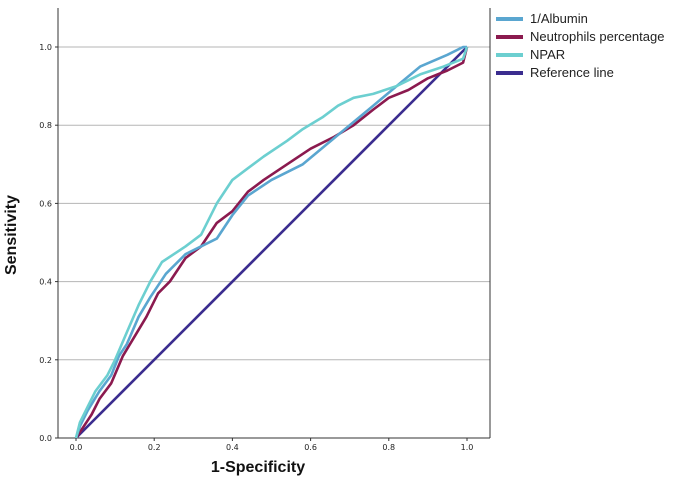  What do you see at coordinates (232, 447) in the screenshot?
I see `x-tick-label: 0.4` at bounding box center [232, 447].